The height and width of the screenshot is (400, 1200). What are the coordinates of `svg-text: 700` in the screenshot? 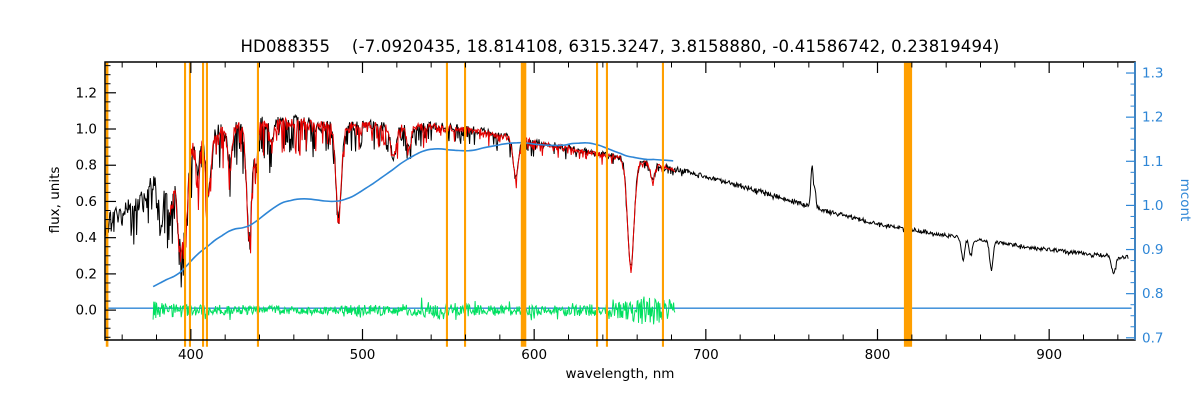 It's located at (706, 355).